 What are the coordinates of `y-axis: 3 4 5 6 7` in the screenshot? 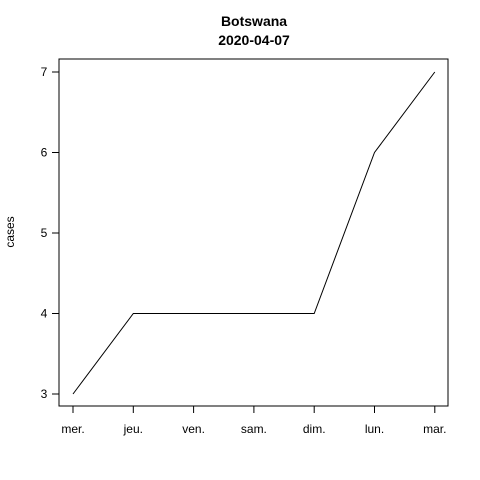 It's located at (50, 233).